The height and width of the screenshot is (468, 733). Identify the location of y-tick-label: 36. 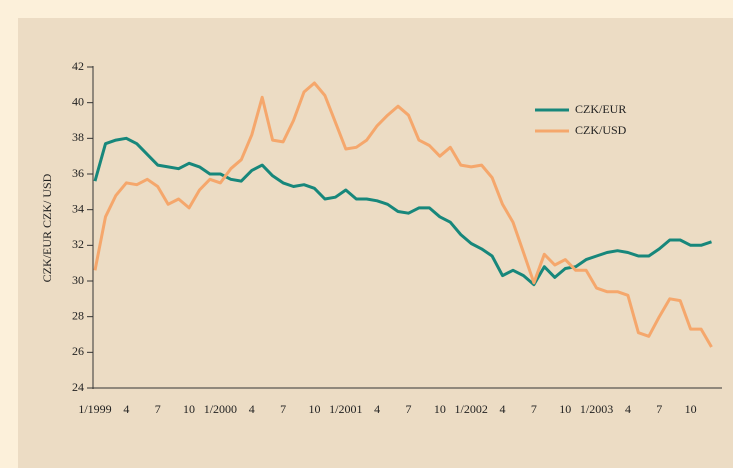
(78, 173).